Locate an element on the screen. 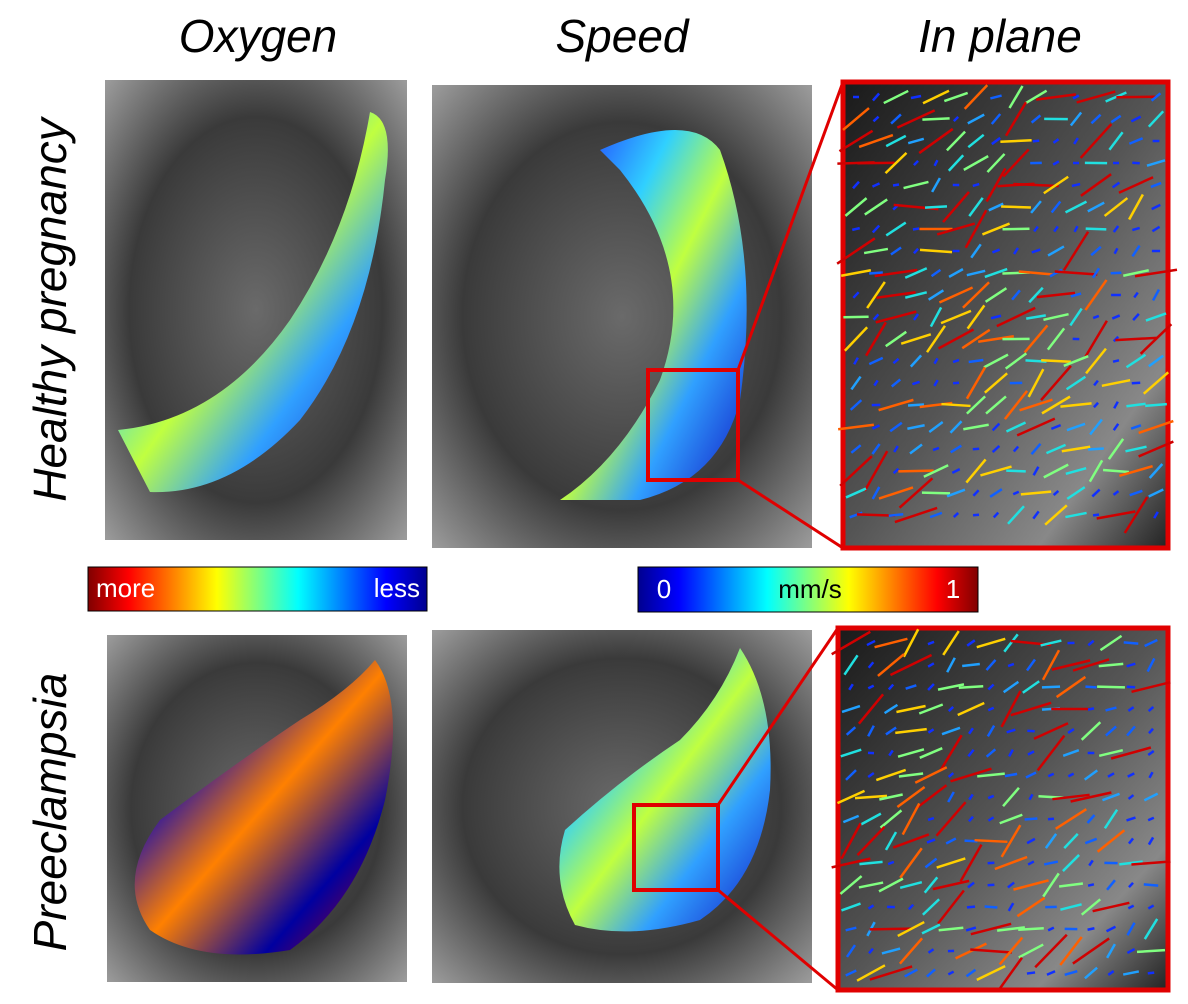  inplane-panel is located at coordinates (1003, 809).